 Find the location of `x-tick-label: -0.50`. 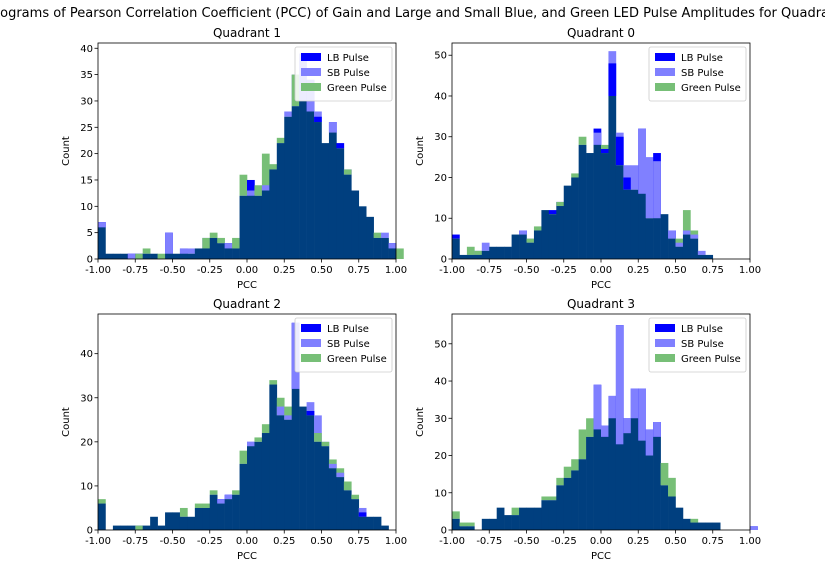

x-tick-label: -0.50 is located at coordinates (527, 270).